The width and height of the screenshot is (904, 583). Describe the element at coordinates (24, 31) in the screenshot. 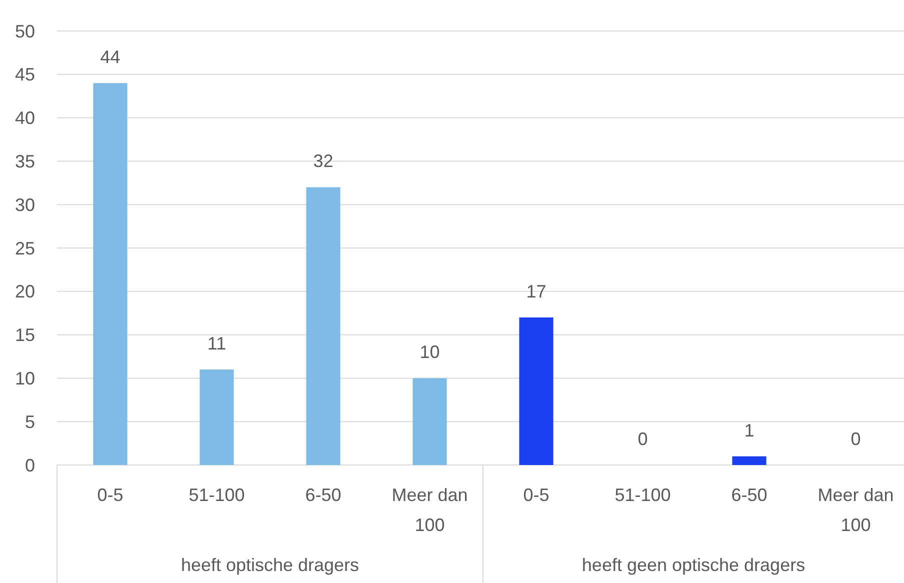

I see `y-tick-label: 50` at that location.